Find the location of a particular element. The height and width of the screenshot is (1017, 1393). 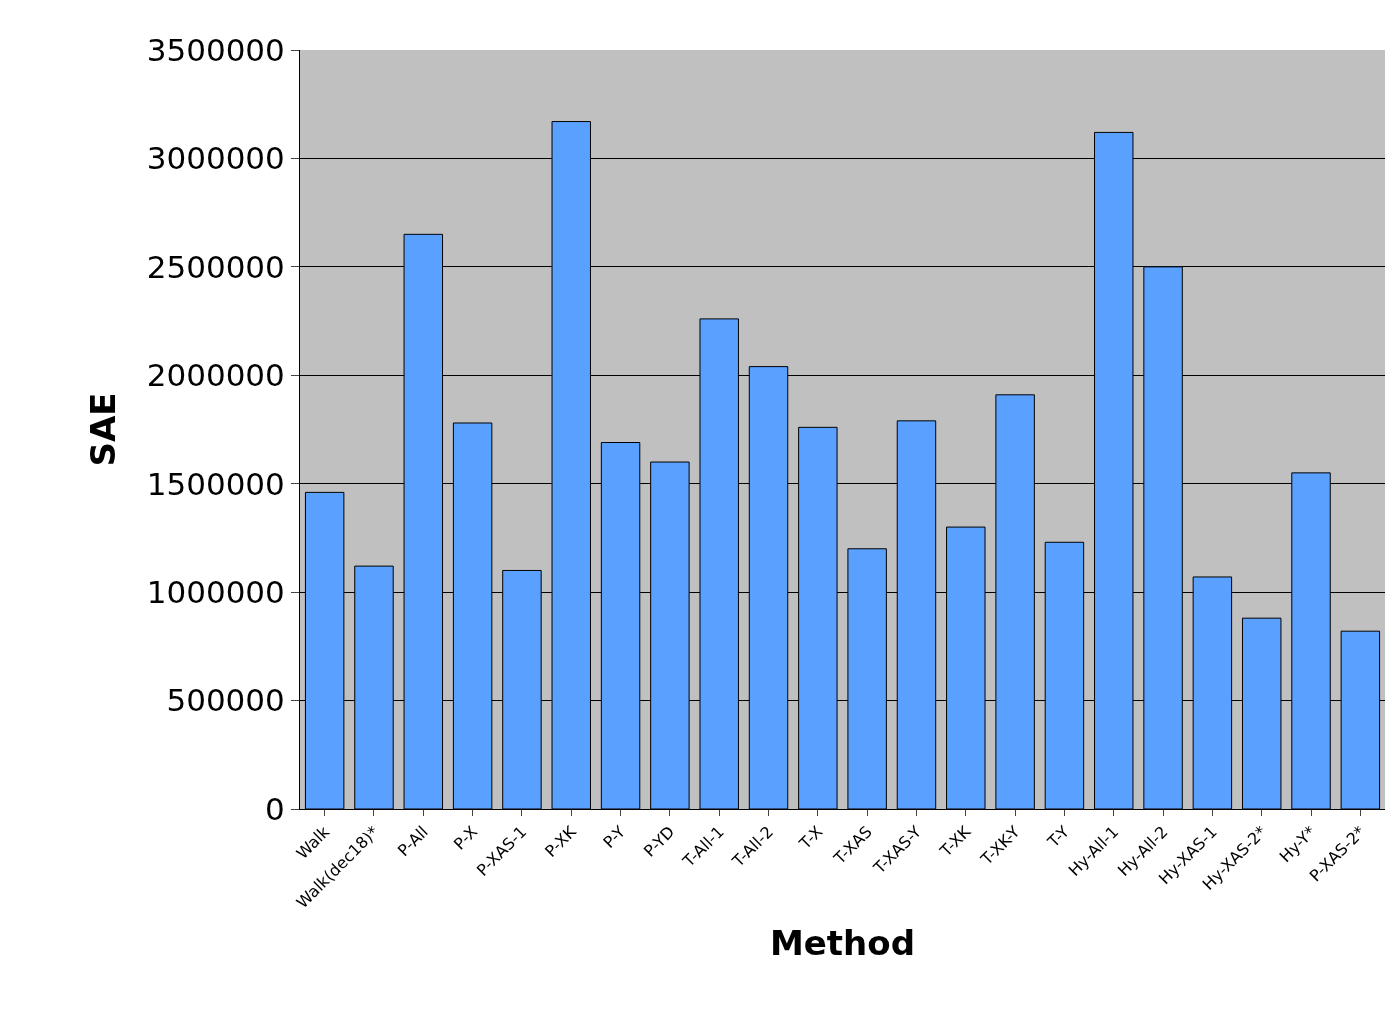

x-tick-label: P-Y is located at coordinates (614, 837).